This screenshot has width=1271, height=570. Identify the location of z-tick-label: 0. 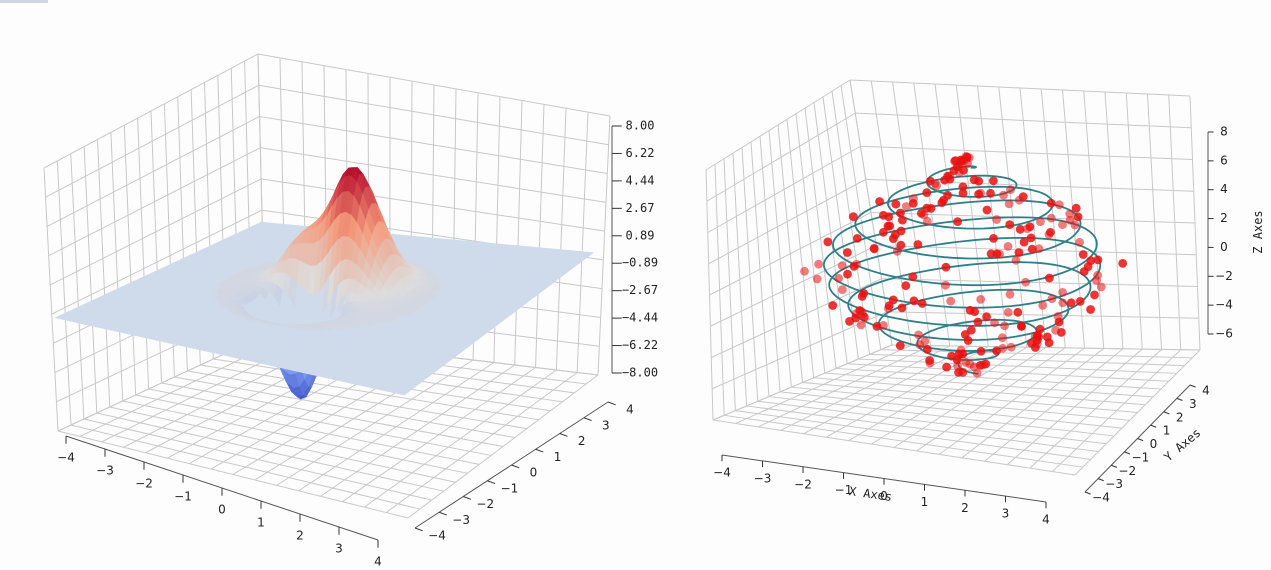
(1224, 247).